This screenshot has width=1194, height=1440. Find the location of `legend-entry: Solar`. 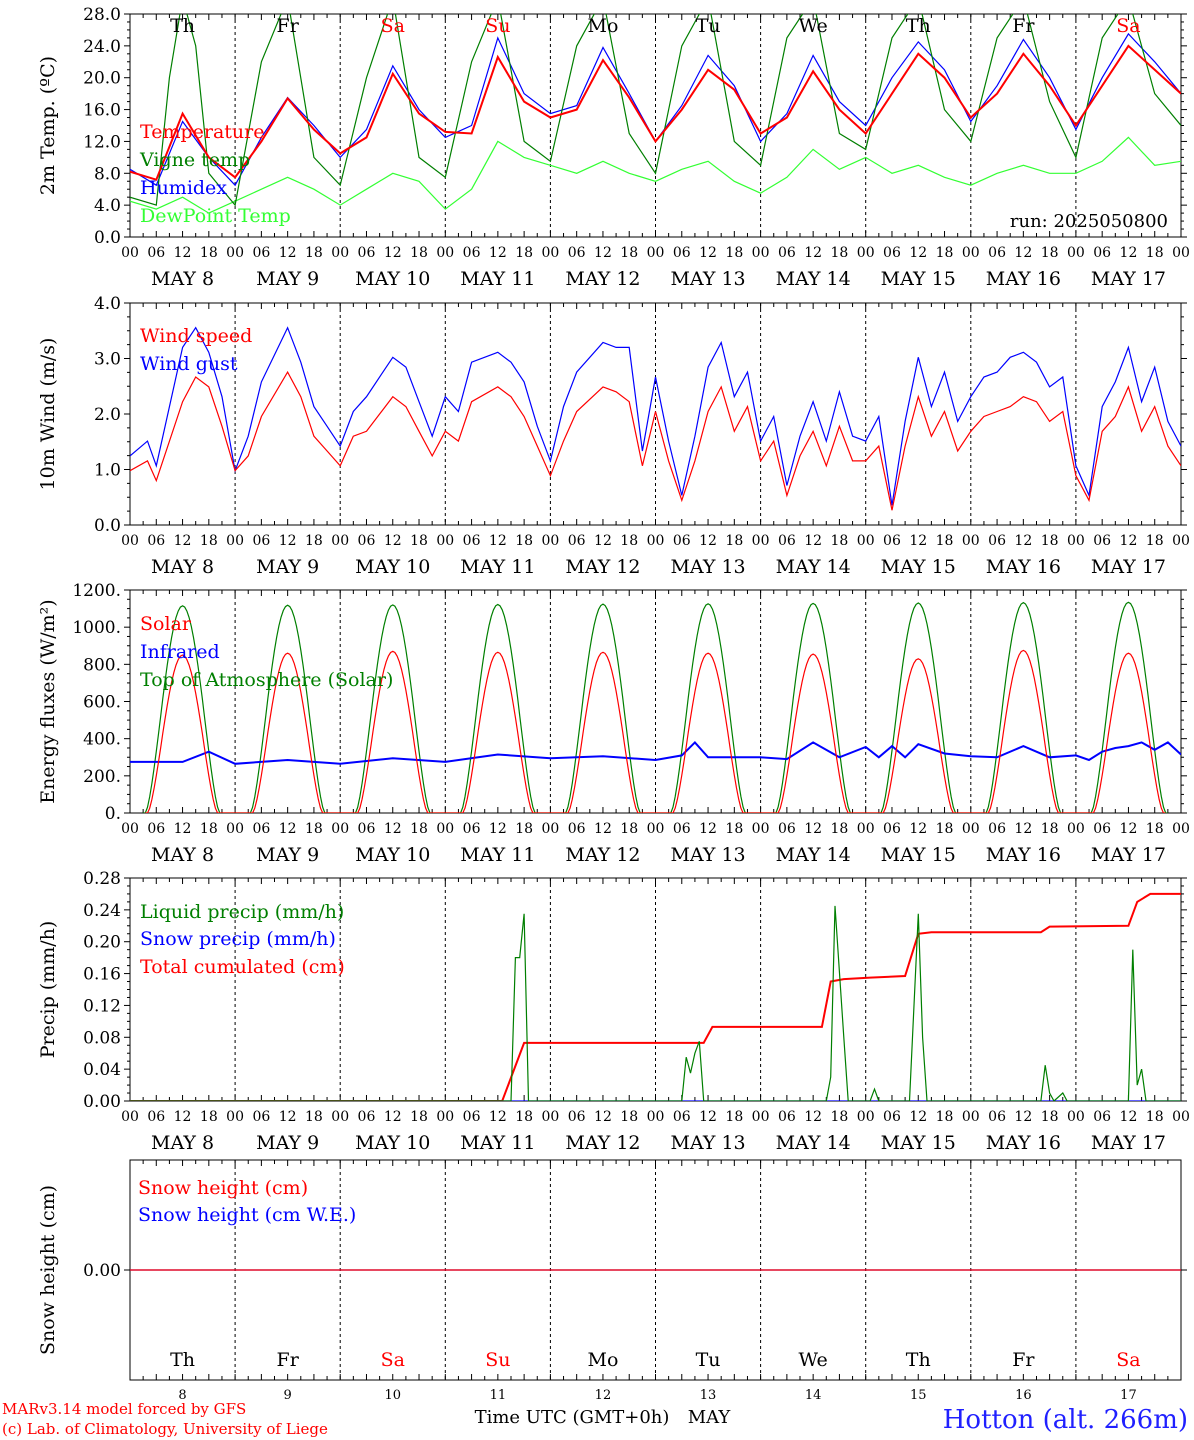

legend-entry: Solar is located at coordinates (166, 624).